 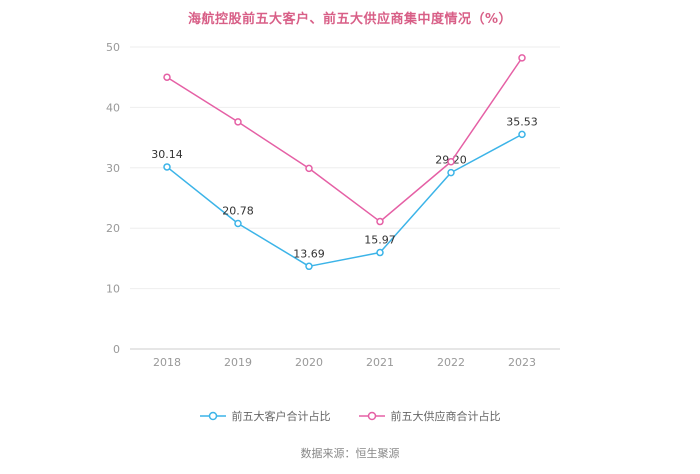 I want to click on legend-item-customers: 前五大客户合计占比, so click(x=265, y=416).